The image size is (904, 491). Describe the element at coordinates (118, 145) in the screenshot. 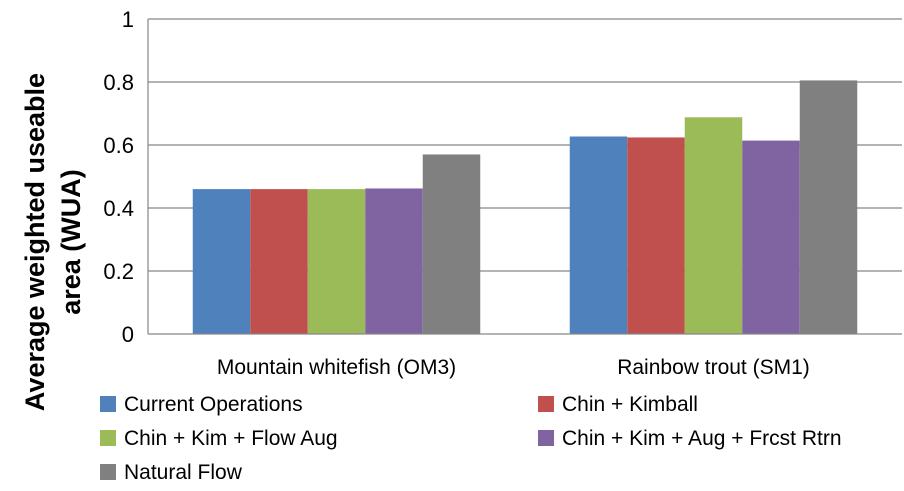

I see `y-tick-label: 0.6` at that location.